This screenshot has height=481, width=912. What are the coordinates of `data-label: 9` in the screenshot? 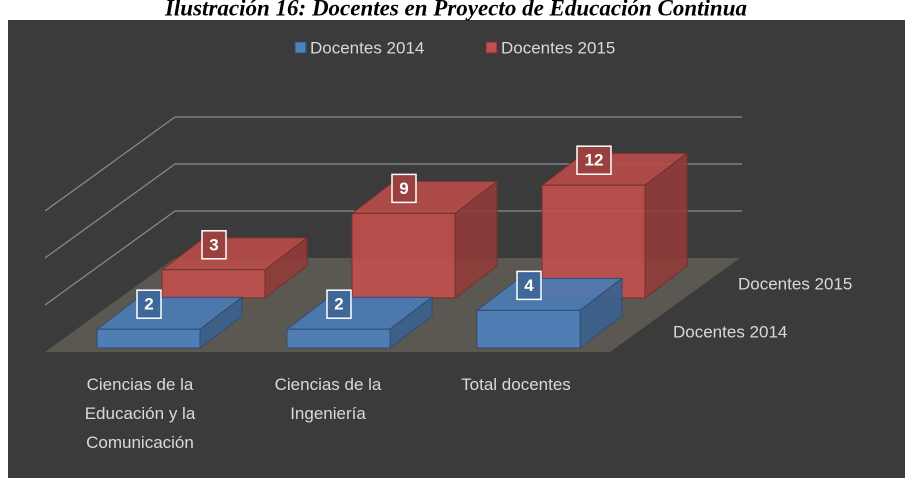 It's located at (403, 188).